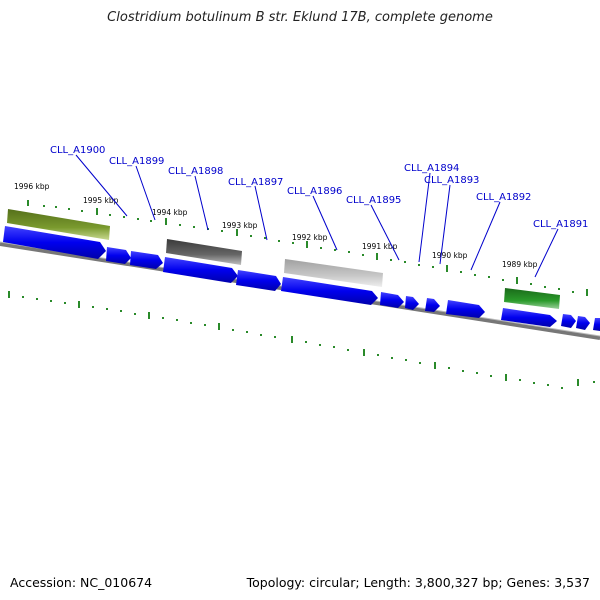  What do you see at coordinates (255, 182) in the screenshot?
I see `gene-label-cll-a1897: CLL_A1897` at bounding box center [255, 182].